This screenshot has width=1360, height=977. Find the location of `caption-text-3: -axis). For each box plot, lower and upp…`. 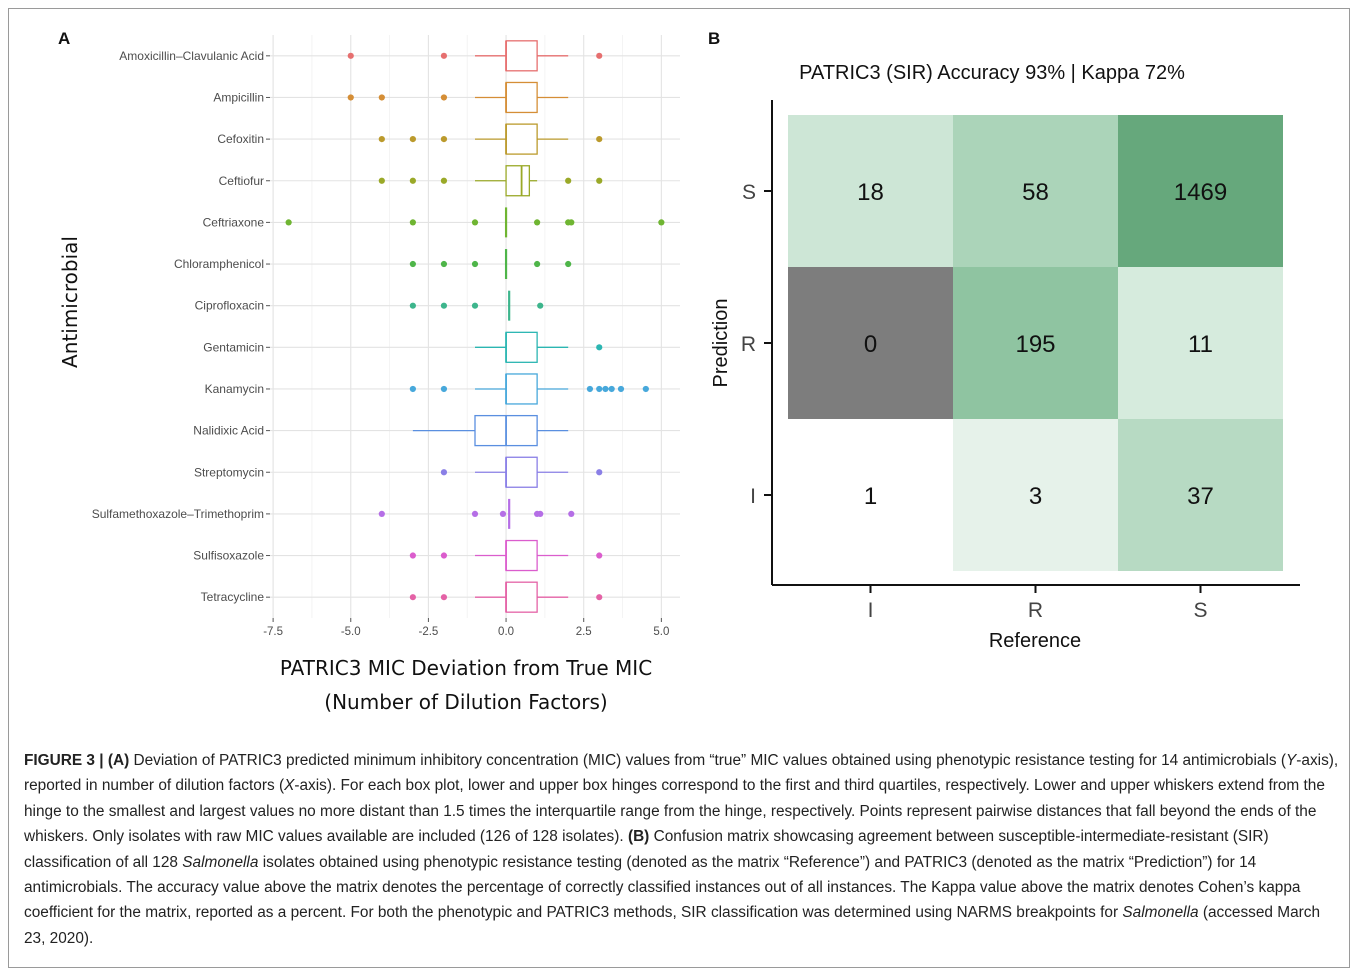

caption-text-3: -axis). For each box plot, lower and upp… is located at coordinates (674, 811).